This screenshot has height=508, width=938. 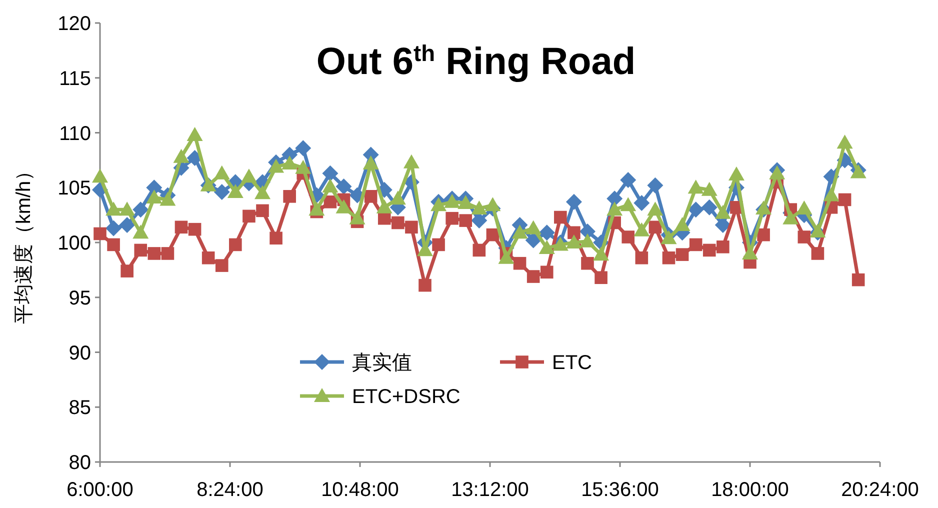 What do you see at coordinates (75, 133) in the screenshot?
I see `y-tick-label: 110` at bounding box center [75, 133].